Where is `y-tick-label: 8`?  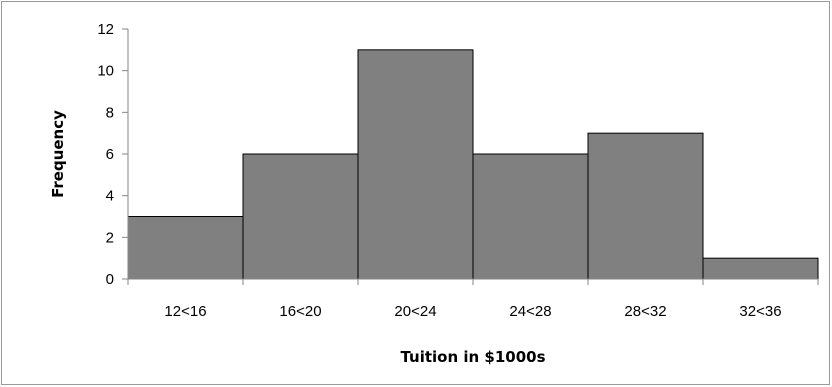
y-tick-label: 8 is located at coordinates (110, 112).